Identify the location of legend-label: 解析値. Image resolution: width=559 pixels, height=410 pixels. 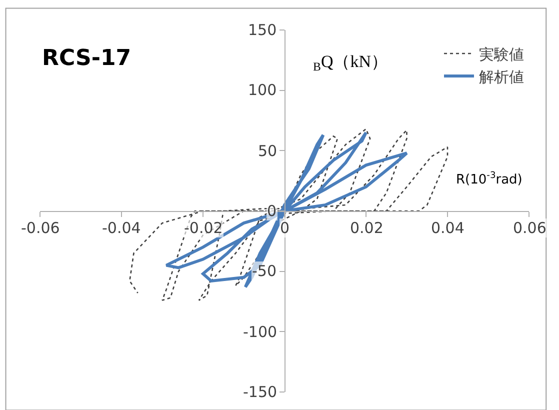
(501, 77).